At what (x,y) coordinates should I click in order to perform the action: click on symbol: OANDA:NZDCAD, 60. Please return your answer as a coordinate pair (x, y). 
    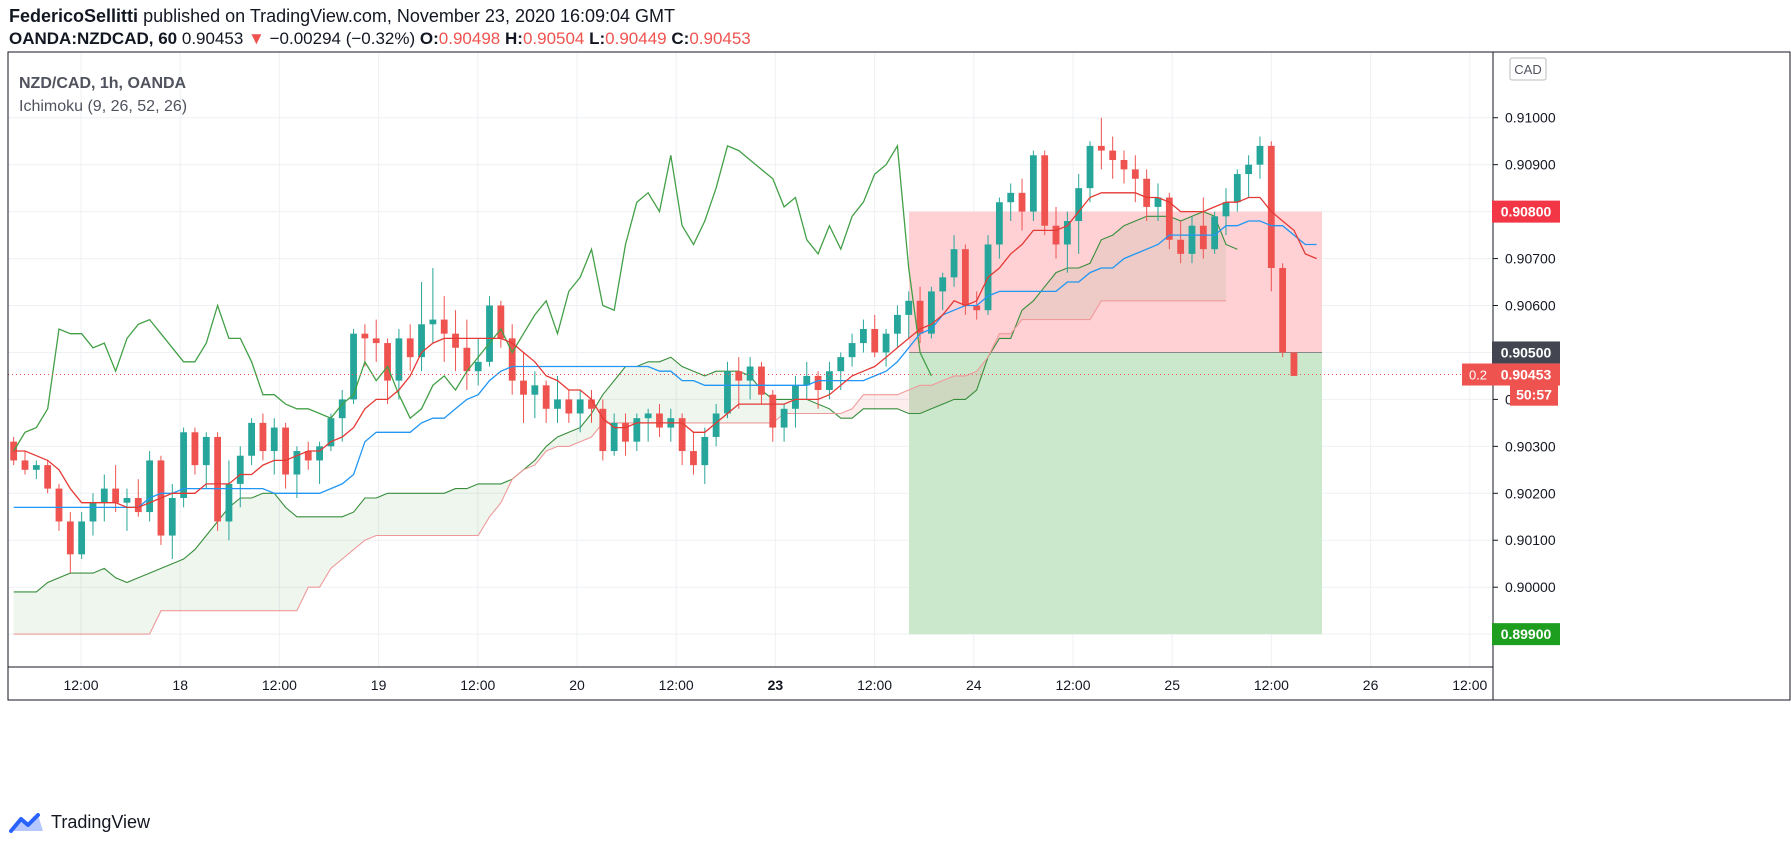
    Looking at the image, I should click on (93, 38).